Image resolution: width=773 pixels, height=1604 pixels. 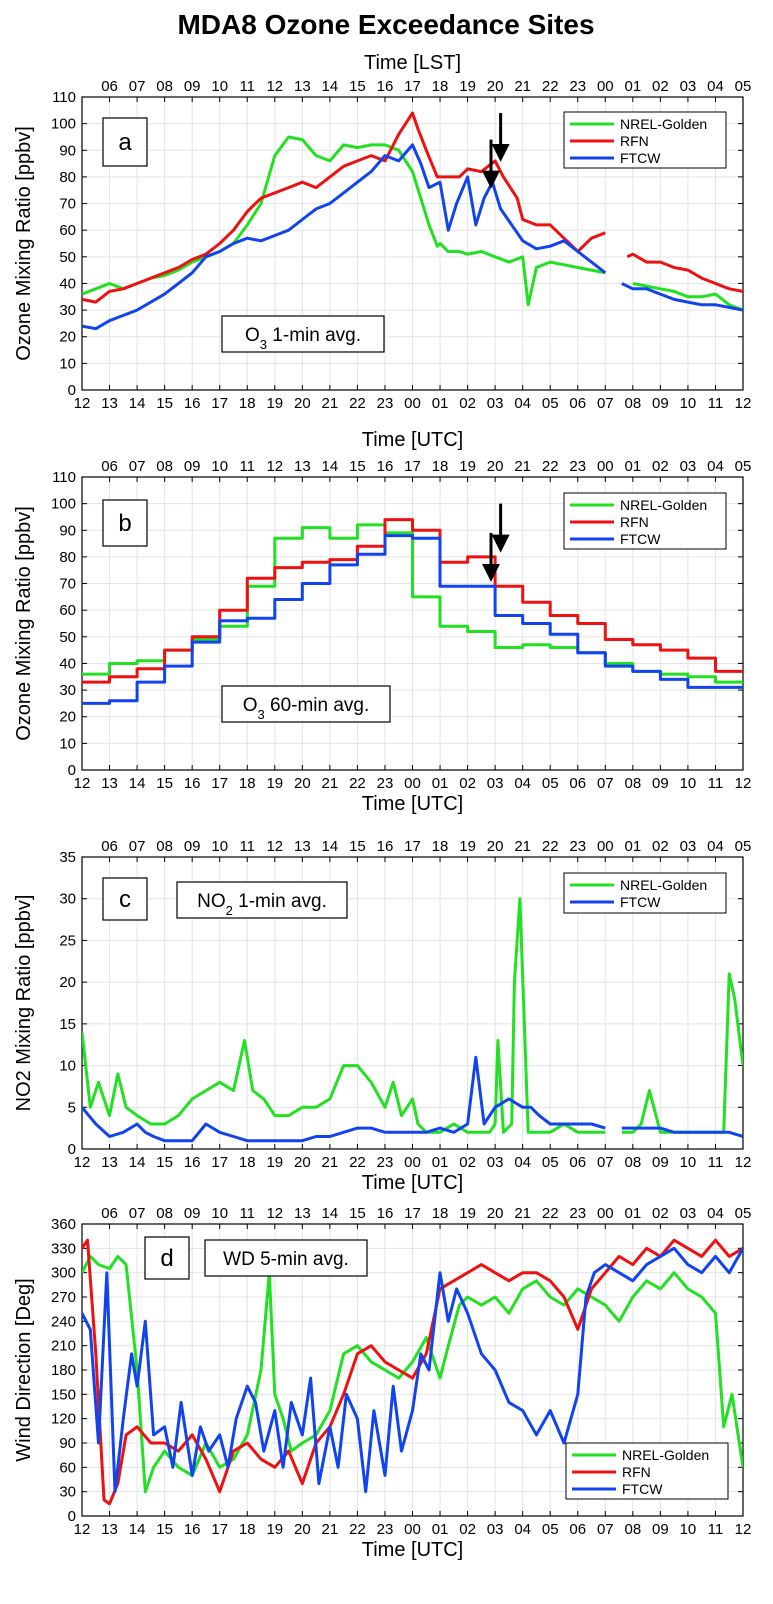 I want to click on legend-label: FTCW, so click(x=640, y=539).